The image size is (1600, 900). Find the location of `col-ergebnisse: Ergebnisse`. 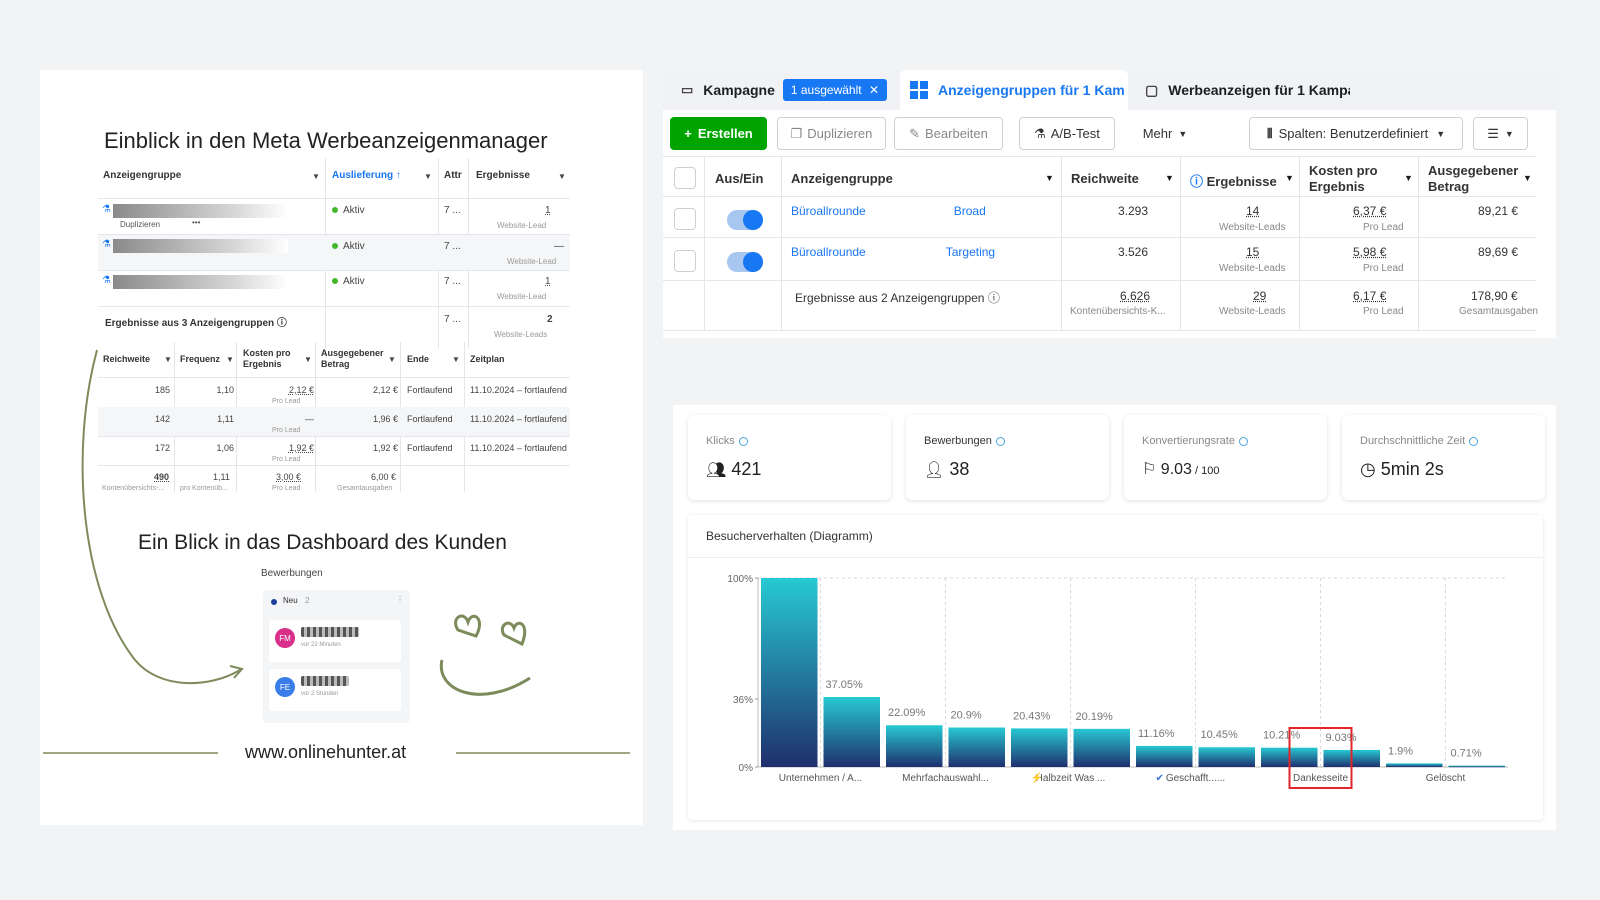

col-ergebnisse: Ergebnisse is located at coordinates (503, 175).